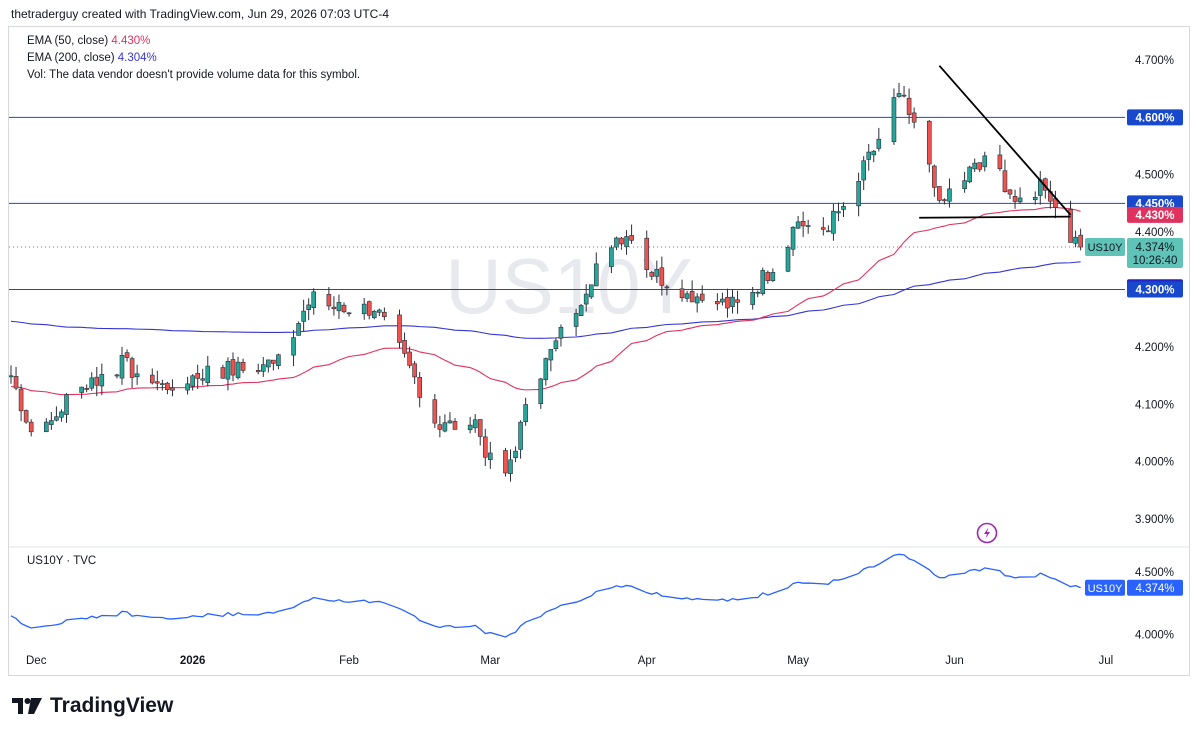 Image resolution: width=1200 pixels, height=735 pixels. Describe the element at coordinates (1105, 587) in the screenshot. I see `lower-symbol-badge` at that location.